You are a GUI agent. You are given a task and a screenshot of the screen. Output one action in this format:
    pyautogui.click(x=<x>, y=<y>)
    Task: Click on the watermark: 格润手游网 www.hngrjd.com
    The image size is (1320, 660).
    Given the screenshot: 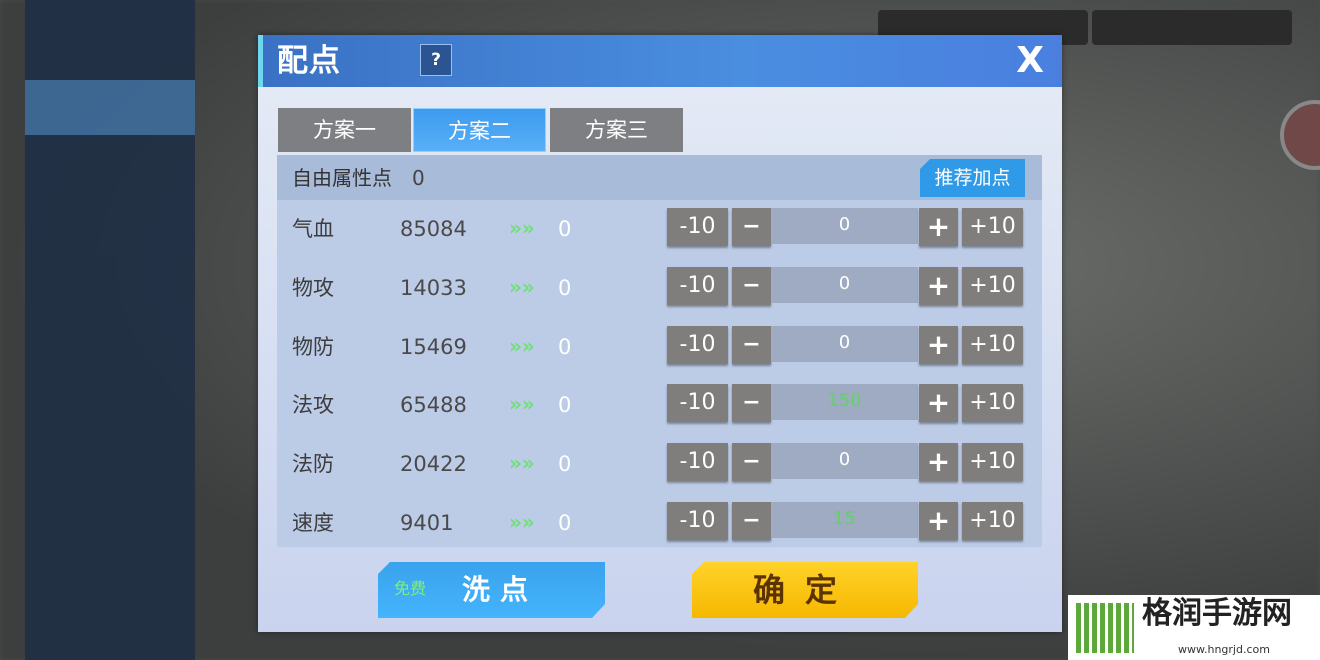 What is the action you would take?
    pyautogui.click(x=1194, y=627)
    